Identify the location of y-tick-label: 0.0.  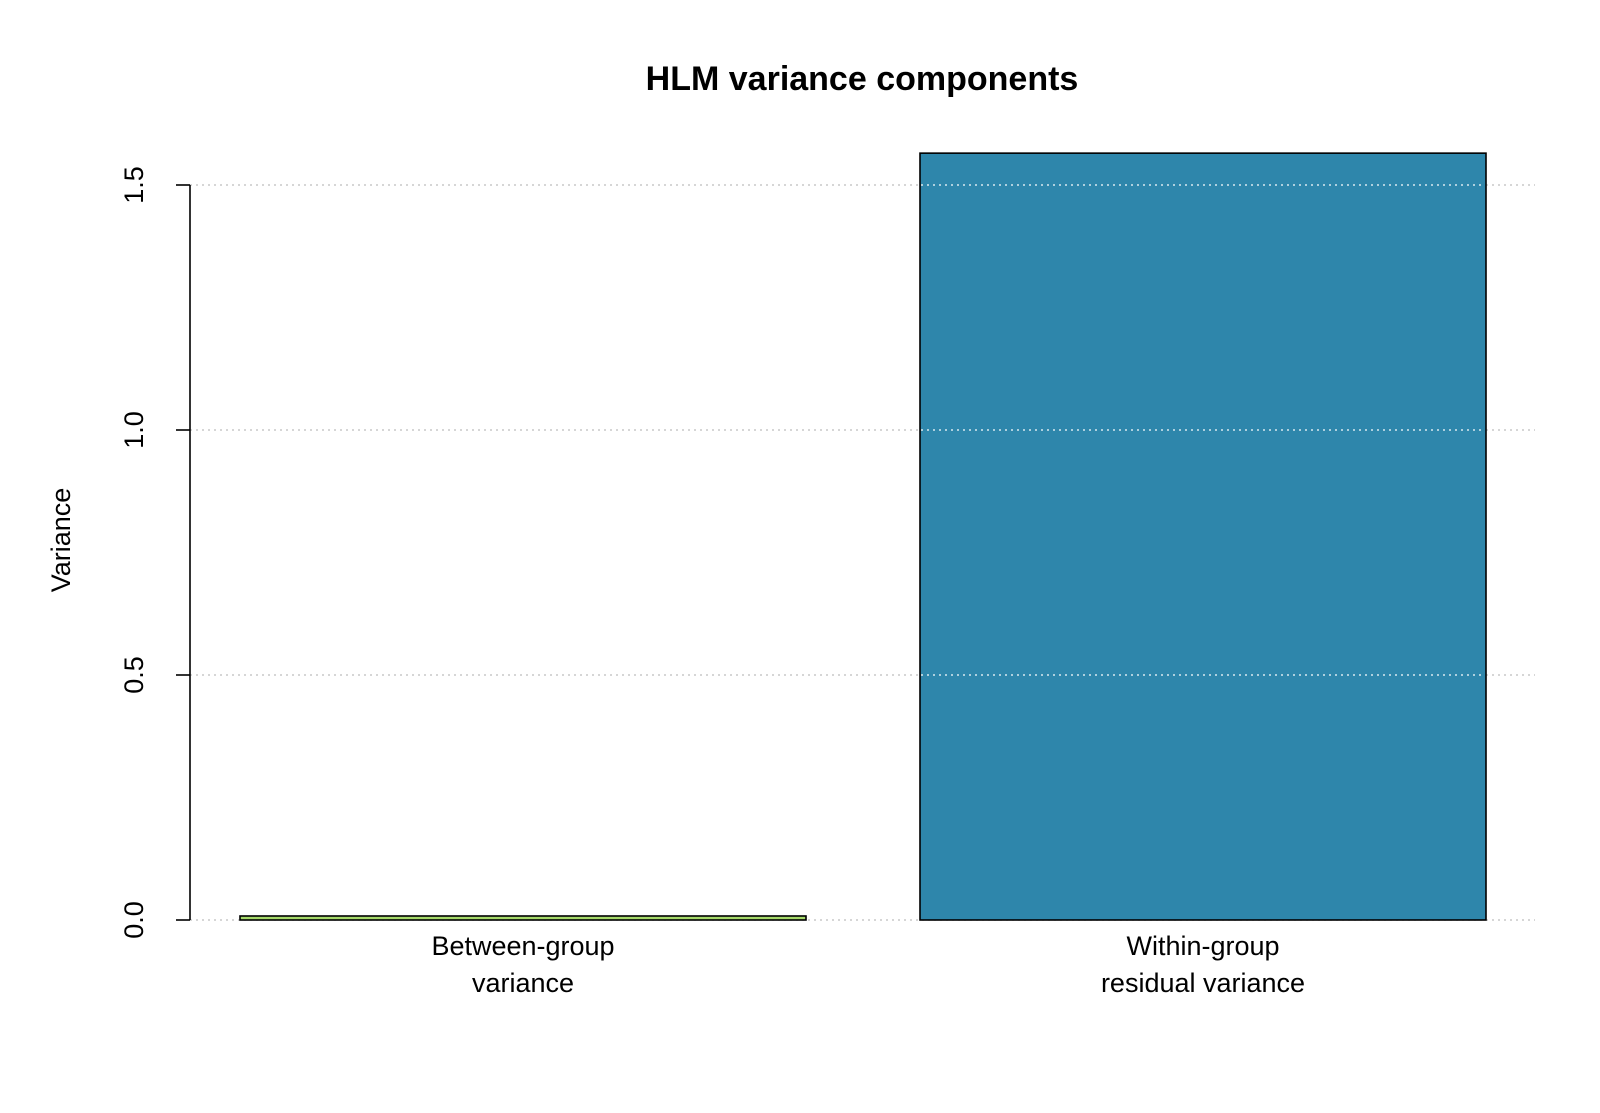
(134, 920).